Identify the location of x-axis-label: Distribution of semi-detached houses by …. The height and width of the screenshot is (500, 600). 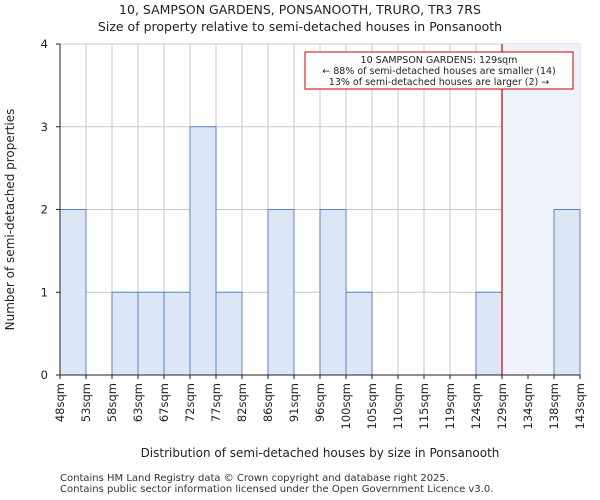
(320, 453).